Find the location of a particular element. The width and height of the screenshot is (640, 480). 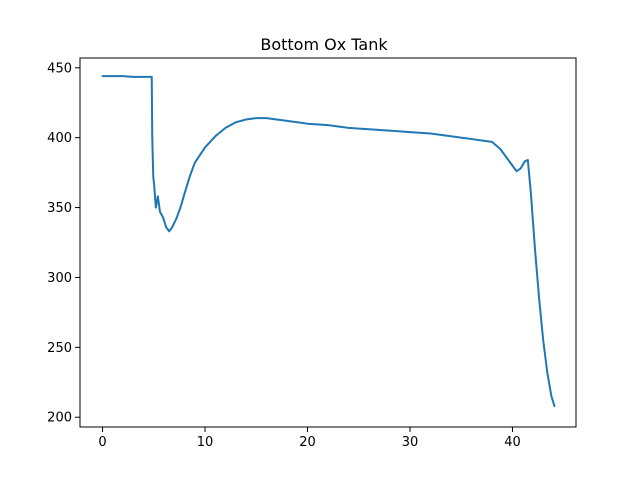

y-tick-label: 200 is located at coordinates (59, 418).